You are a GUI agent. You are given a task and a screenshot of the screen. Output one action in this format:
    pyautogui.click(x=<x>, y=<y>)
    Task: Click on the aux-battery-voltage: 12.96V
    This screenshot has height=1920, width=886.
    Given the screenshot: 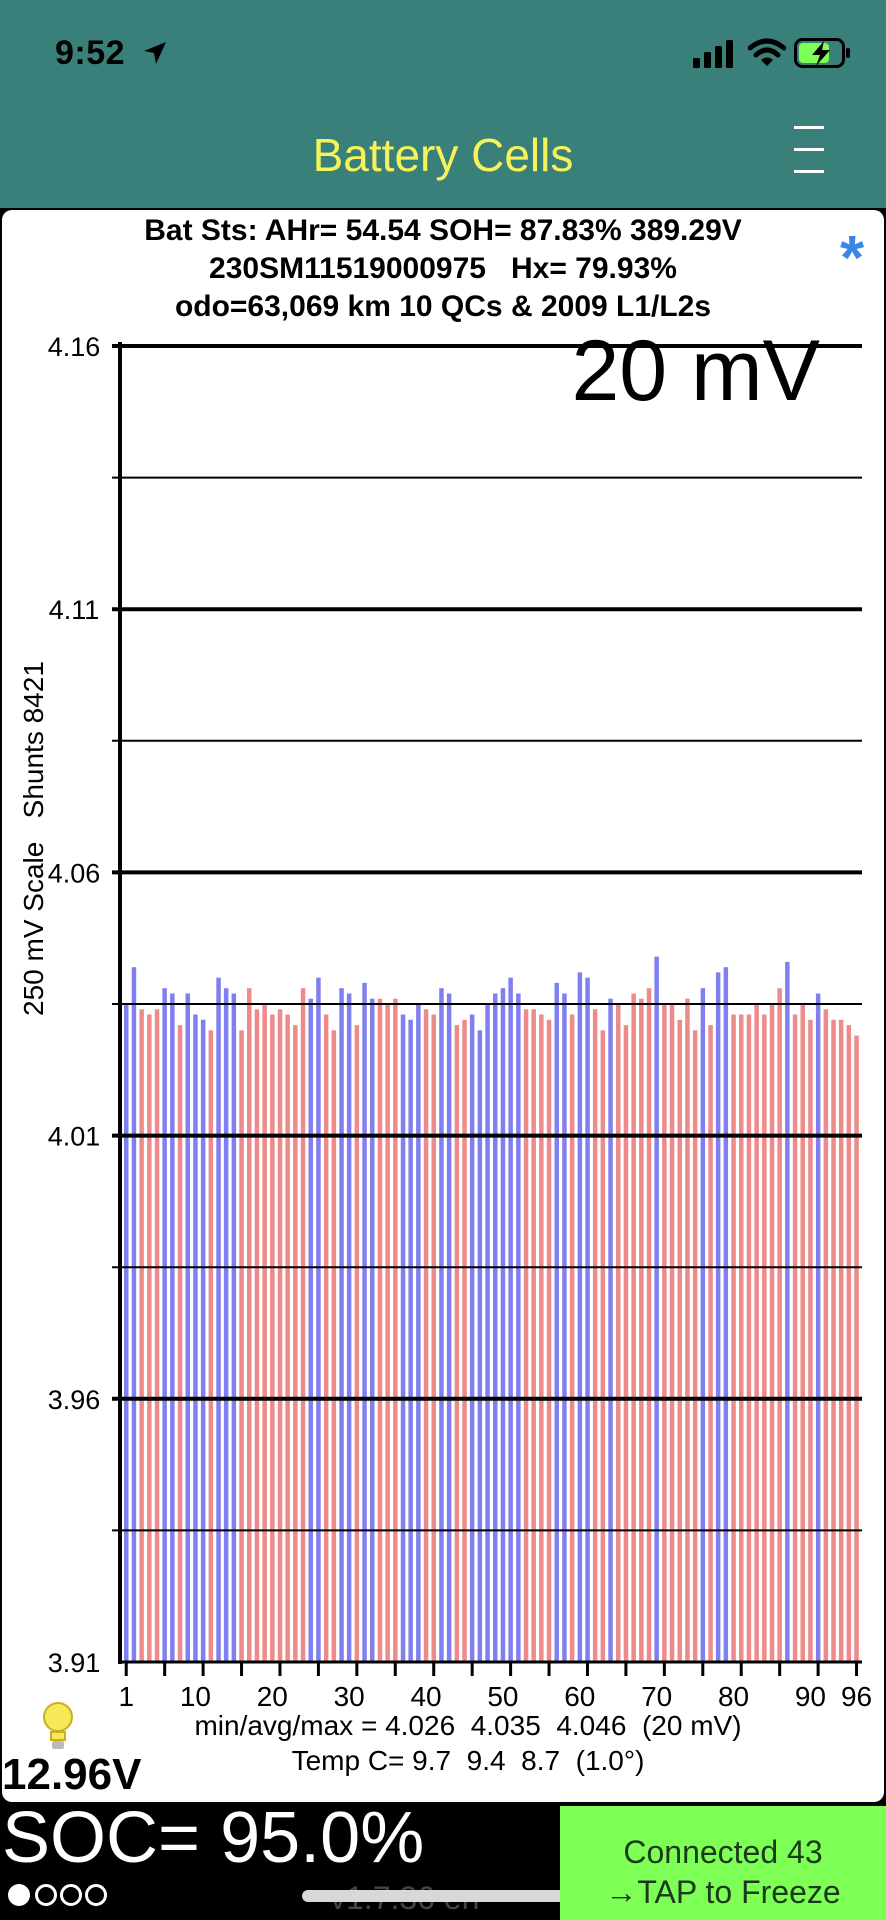 What is the action you would take?
    pyautogui.click(x=72, y=1774)
    